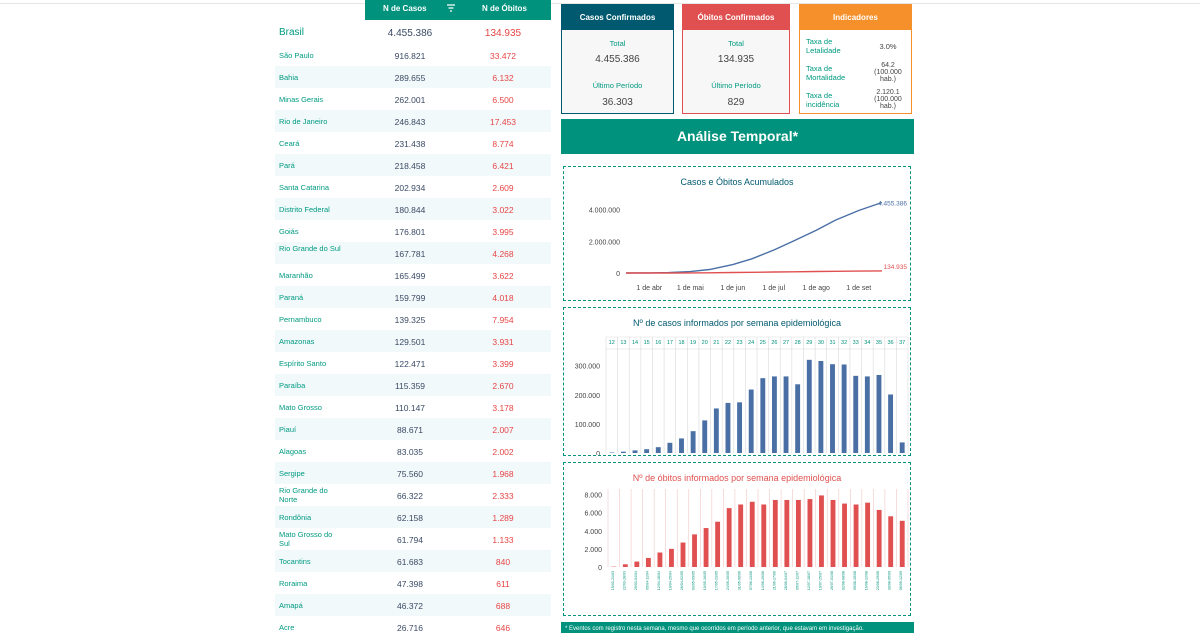  I want to click on table-row: Pará 218.458 6.421, so click(413, 165).